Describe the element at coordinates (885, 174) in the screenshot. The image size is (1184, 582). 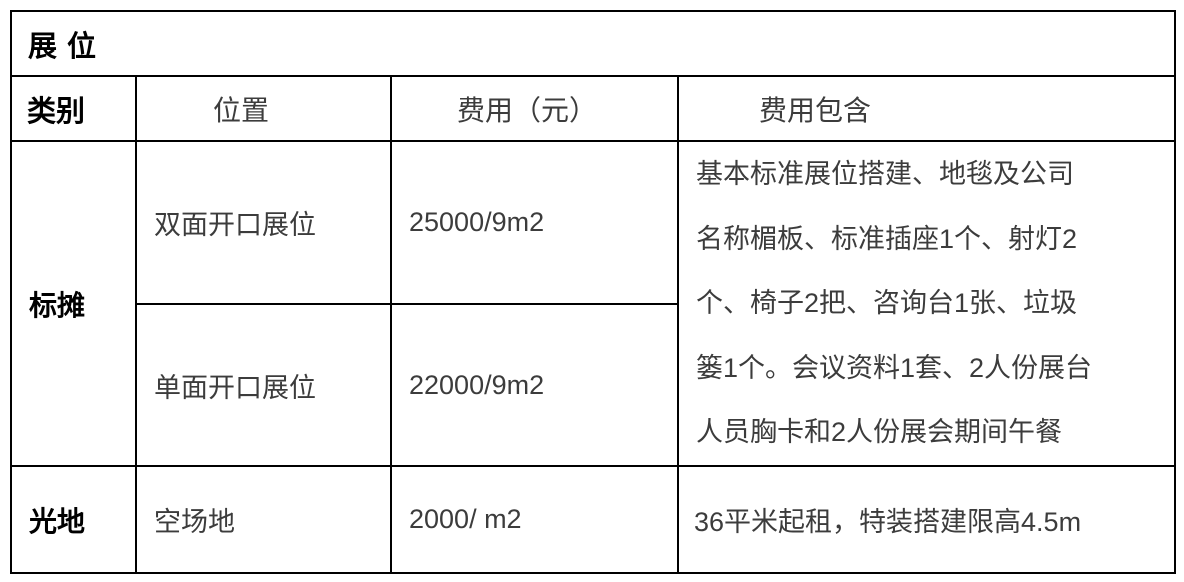
I see `fee-includes-line: 基本标准展位搭建、地毯及公司` at that location.